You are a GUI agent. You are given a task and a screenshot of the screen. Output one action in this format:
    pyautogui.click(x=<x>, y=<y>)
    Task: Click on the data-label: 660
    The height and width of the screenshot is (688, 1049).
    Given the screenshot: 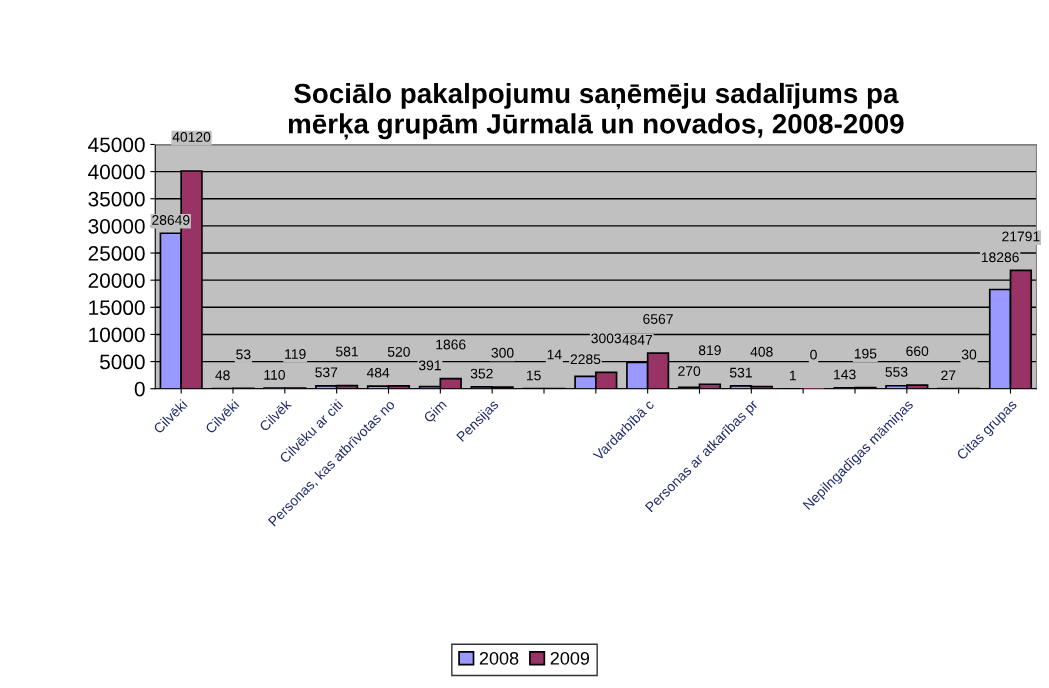 What is the action you would take?
    pyautogui.click(x=917, y=351)
    